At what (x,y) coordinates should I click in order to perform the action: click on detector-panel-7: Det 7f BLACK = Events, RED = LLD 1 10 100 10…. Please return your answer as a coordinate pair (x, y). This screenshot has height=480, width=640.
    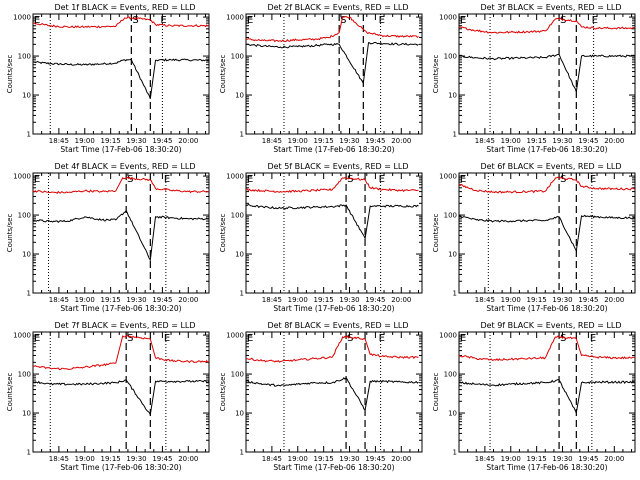
    Looking at the image, I should click on (108, 396).